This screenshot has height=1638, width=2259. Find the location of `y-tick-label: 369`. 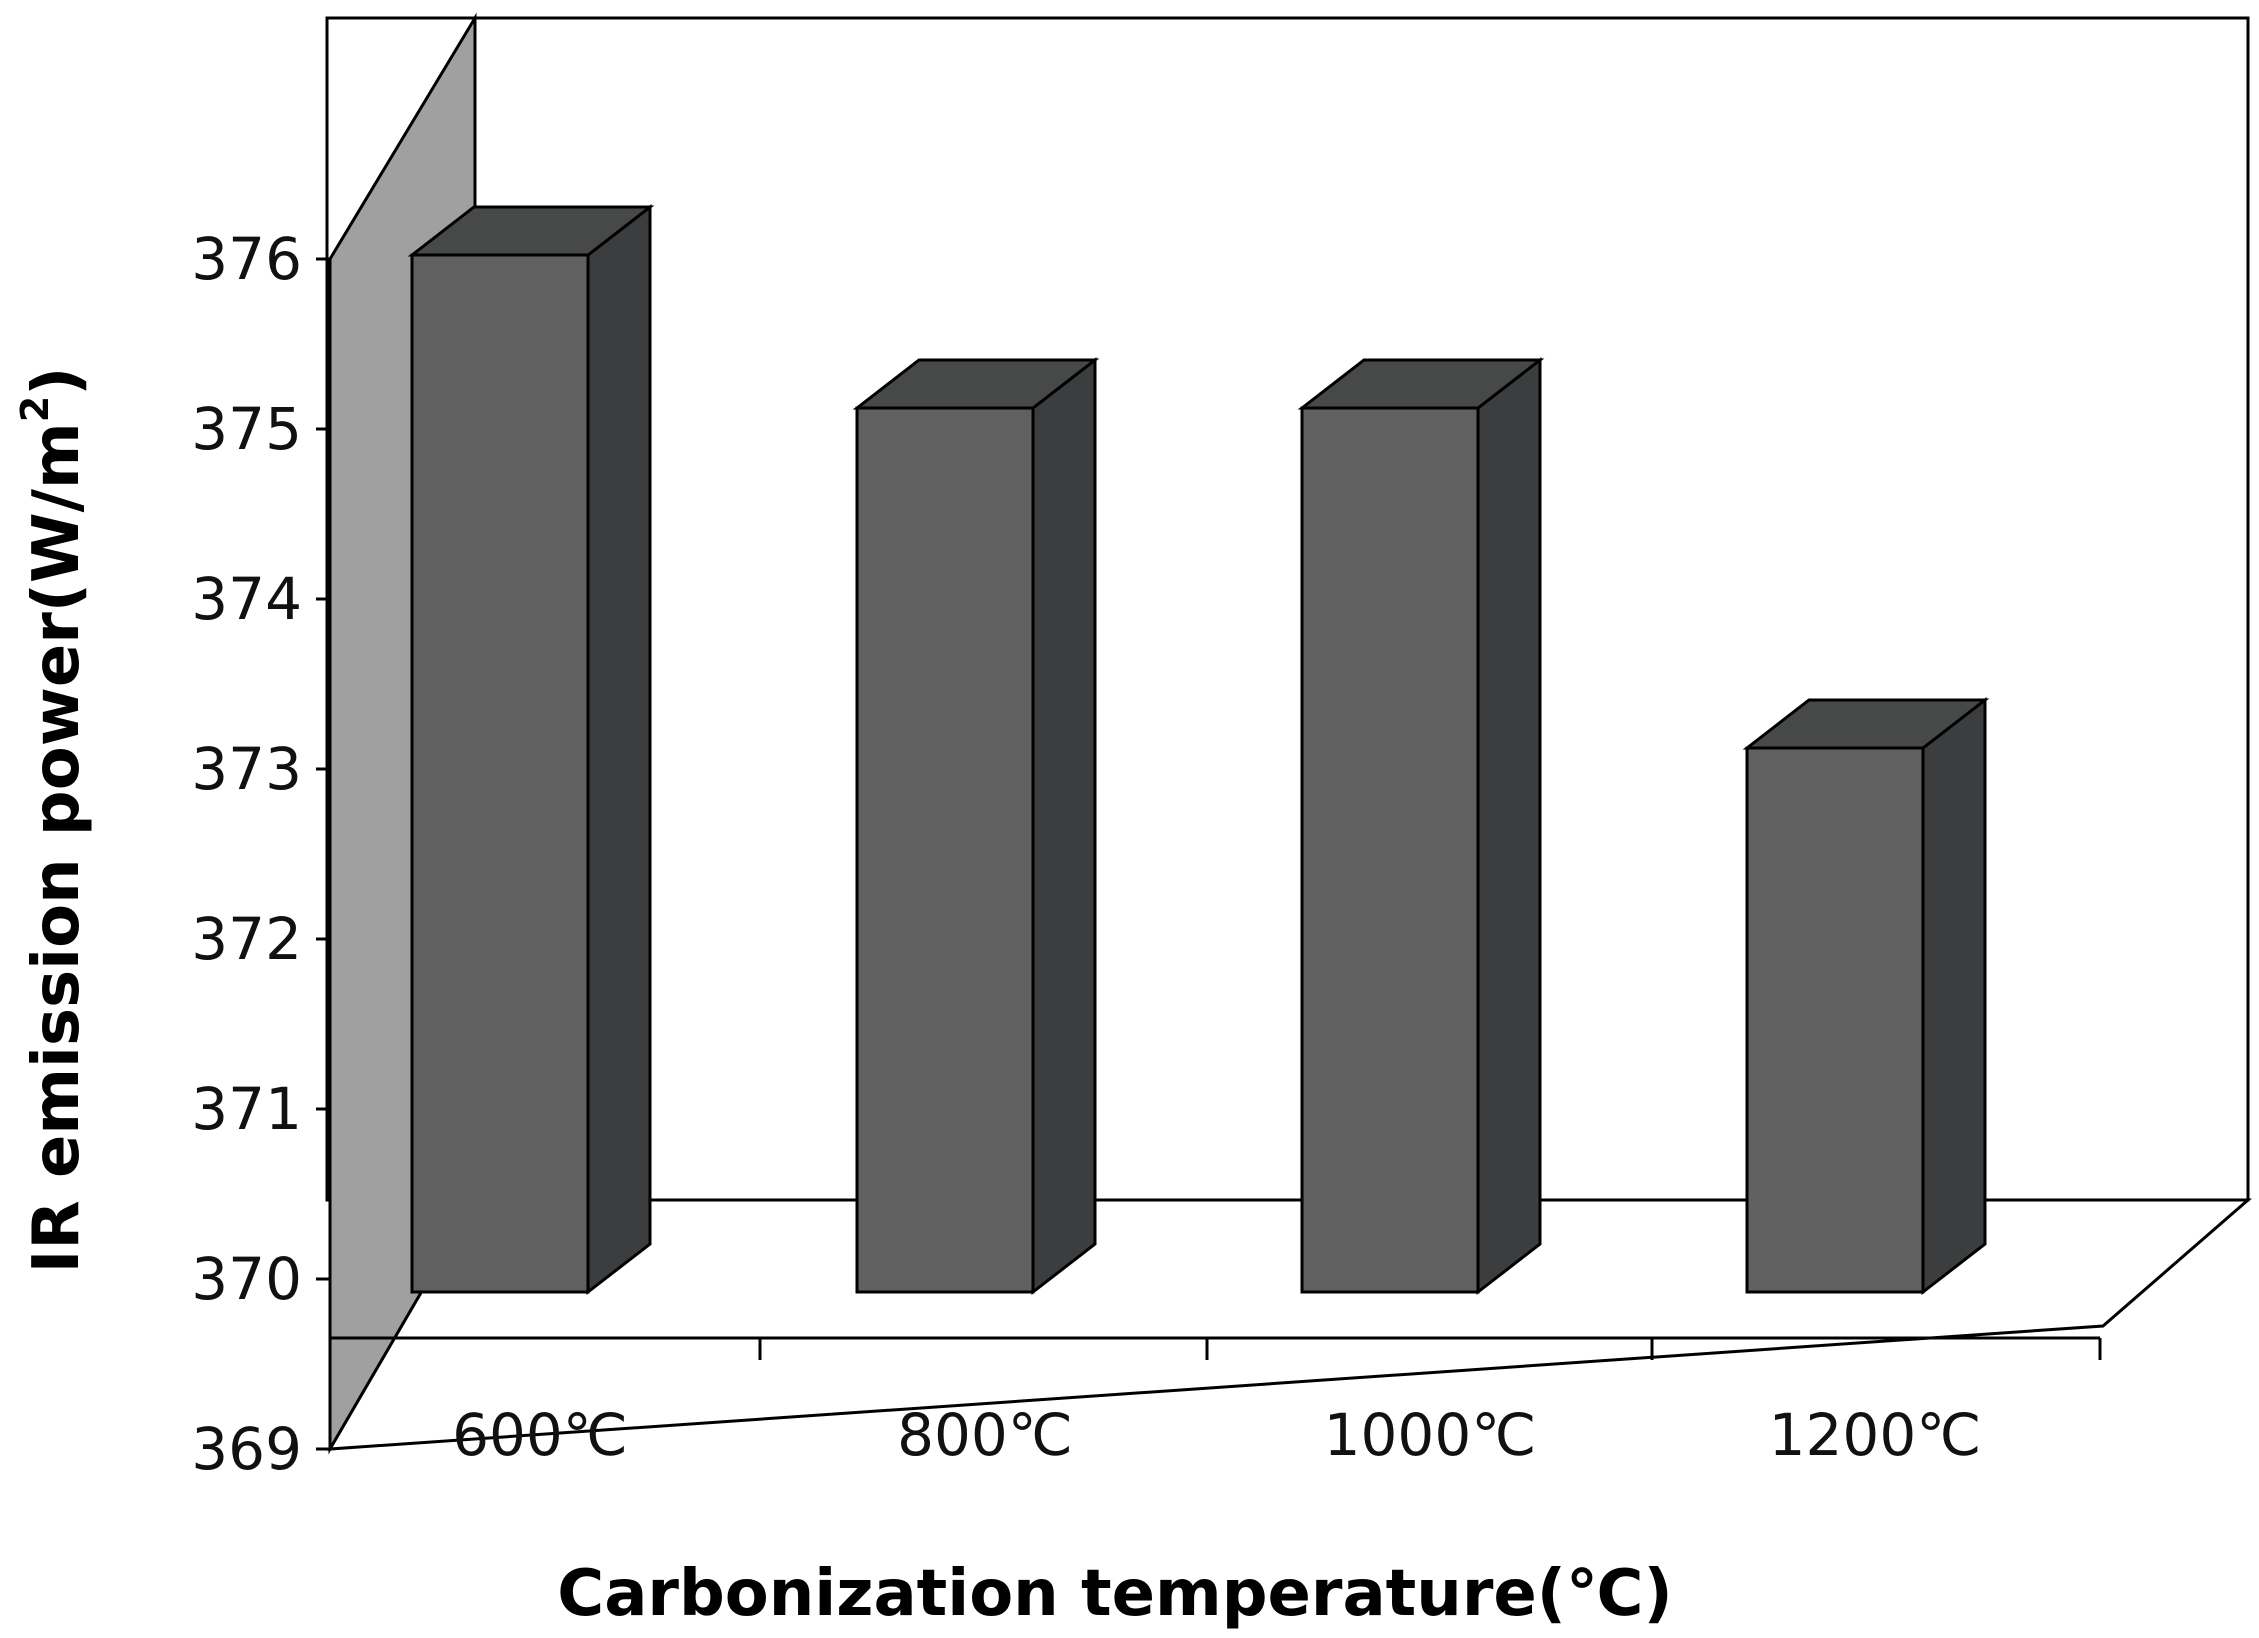

y-tick-label: 369 is located at coordinates (246, 1449).